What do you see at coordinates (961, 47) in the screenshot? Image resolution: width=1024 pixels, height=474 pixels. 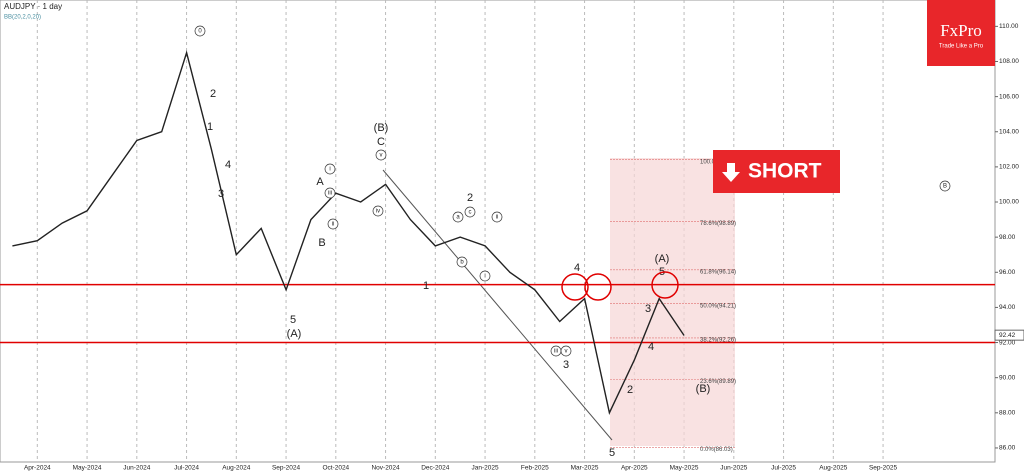 I see `tagline: Trade Like a Pro` at bounding box center [961, 47].